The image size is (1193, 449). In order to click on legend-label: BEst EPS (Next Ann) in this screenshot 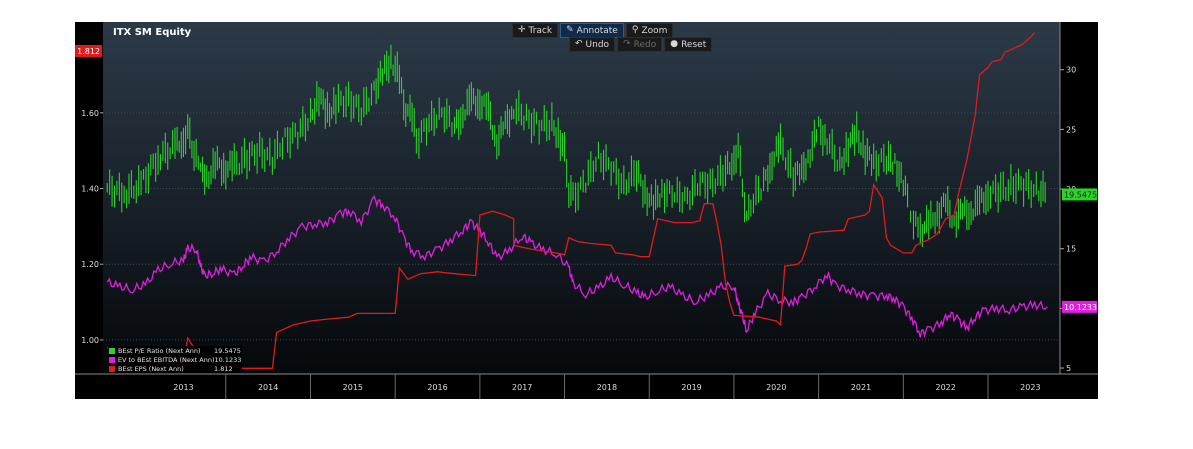, I will do `click(151, 368)`.